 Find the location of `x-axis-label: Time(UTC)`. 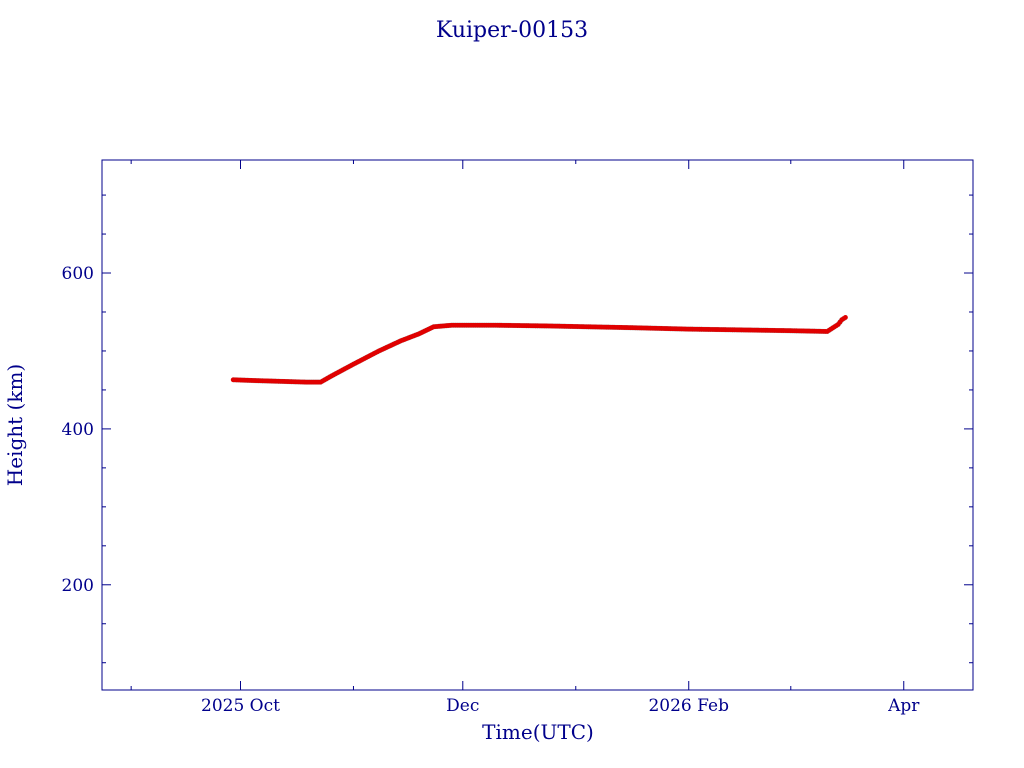

x-axis-label: Time(UTC) is located at coordinates (538, 732).